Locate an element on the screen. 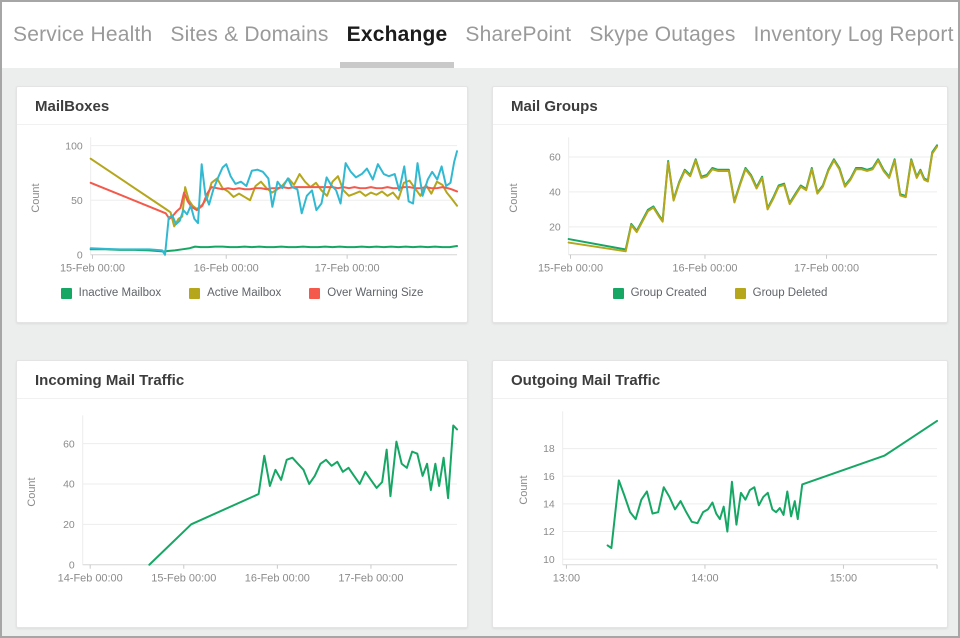 The height and width of the screenshot is (638, 960). mail-groups-legend: Group Created Group Deleted is located at coordinates (720, 293).